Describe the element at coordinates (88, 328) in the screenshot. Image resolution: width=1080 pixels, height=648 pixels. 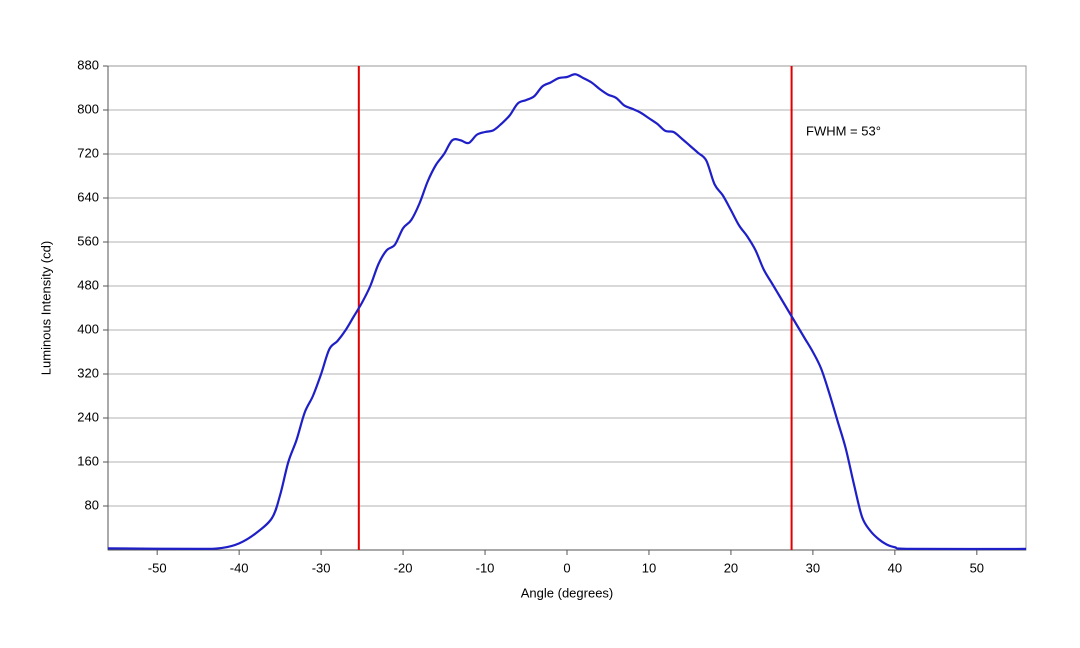
I see `y-tick-label: 400` at that location.